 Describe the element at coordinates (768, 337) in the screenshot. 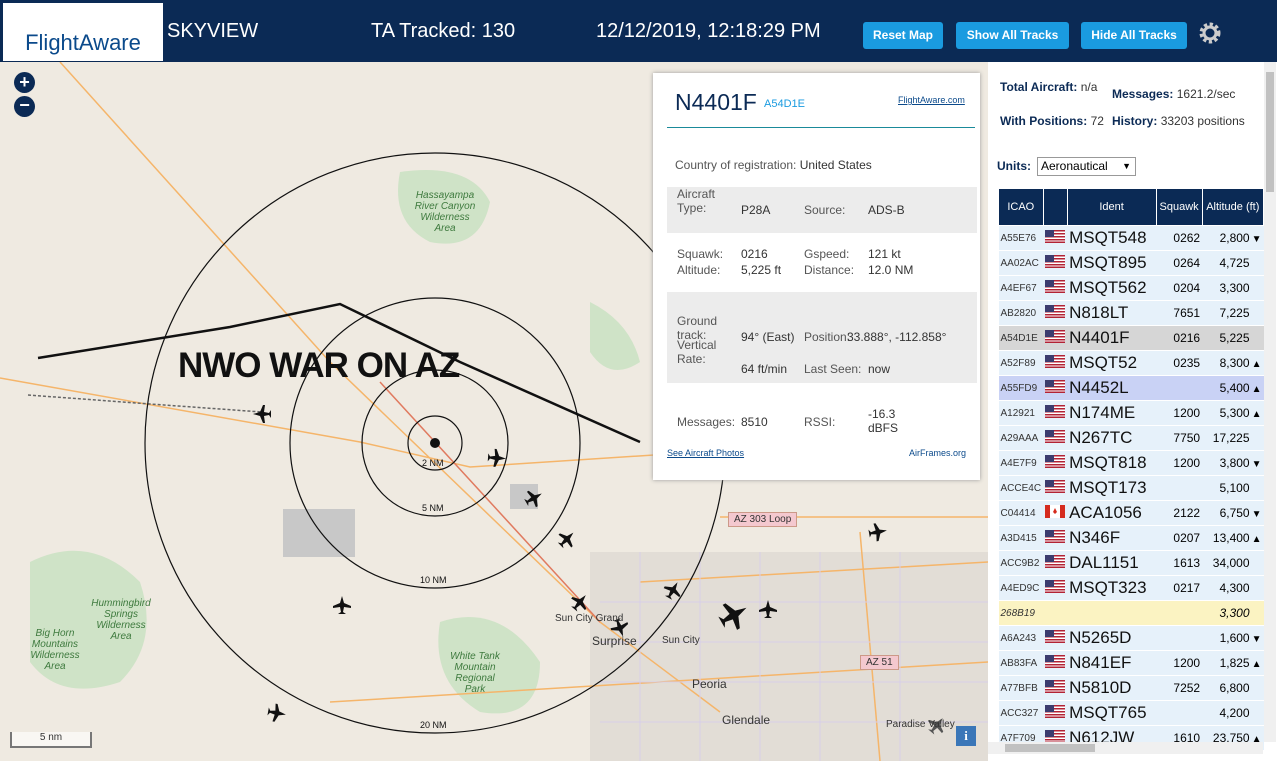

I see `field-value: 94° (East)` at that location.